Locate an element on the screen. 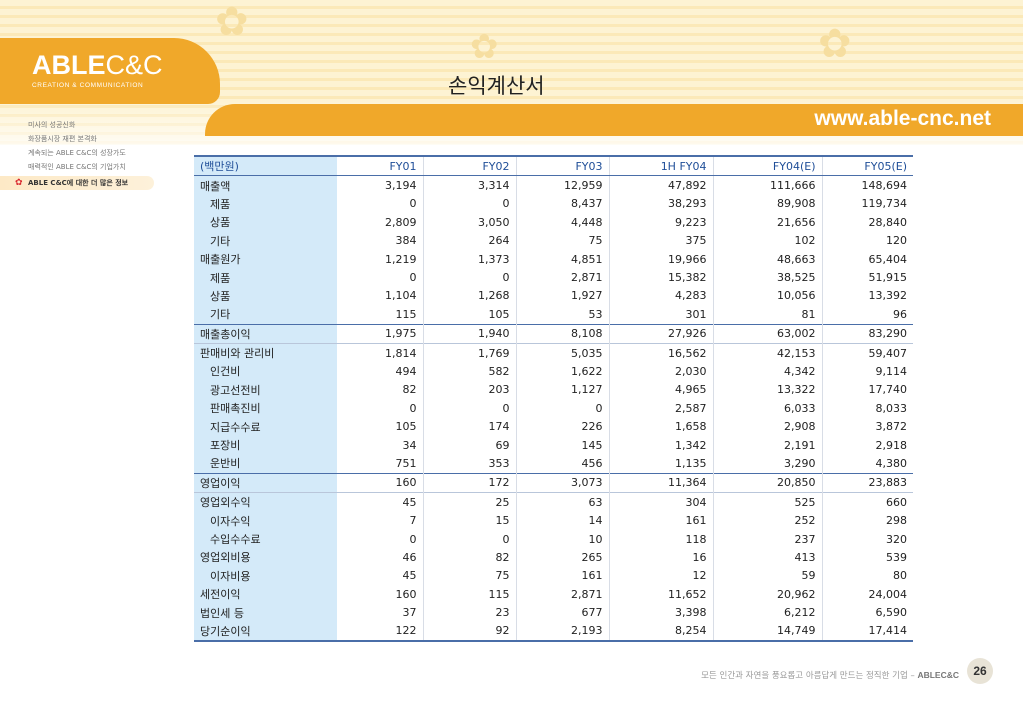 This screenshot has height=708, width=1023. value-cell: 3,073 is located at coordinates (563, 482).